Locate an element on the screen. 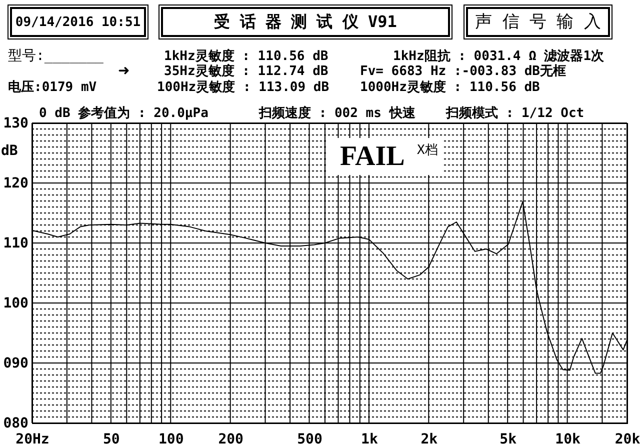  text: 型号:_______ is located at coordinates (56, 56).